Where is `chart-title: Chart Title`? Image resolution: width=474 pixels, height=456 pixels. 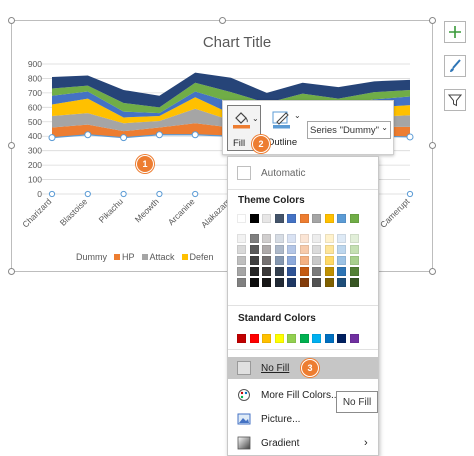 chart-title: Chart Title is located at coordinates (237, 42).